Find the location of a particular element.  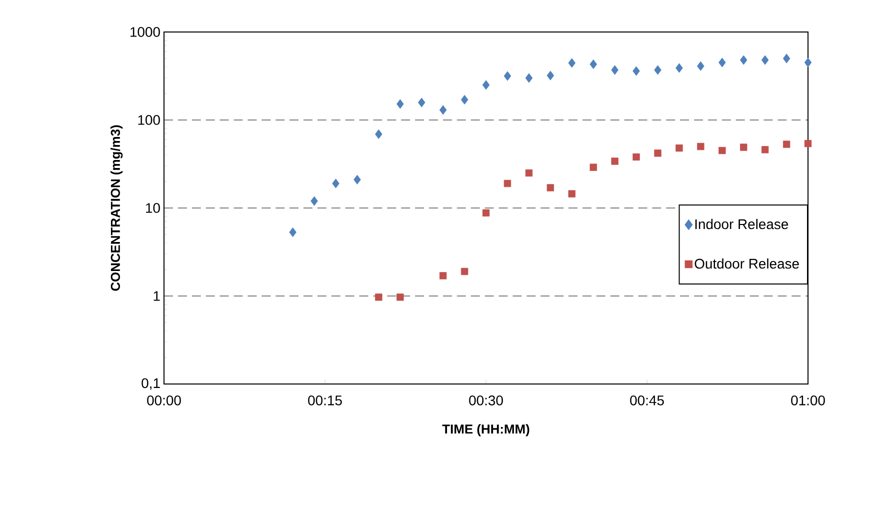

x-tick-label: 00:30 is located at coordinates (486, 400).